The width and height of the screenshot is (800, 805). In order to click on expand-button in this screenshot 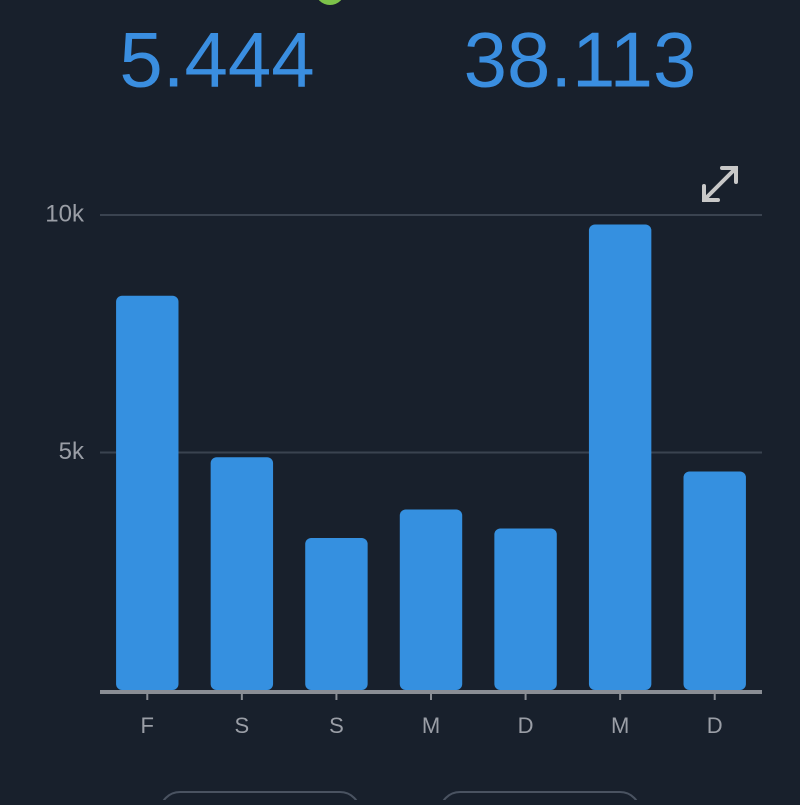, I will do `click(720, 184)`.